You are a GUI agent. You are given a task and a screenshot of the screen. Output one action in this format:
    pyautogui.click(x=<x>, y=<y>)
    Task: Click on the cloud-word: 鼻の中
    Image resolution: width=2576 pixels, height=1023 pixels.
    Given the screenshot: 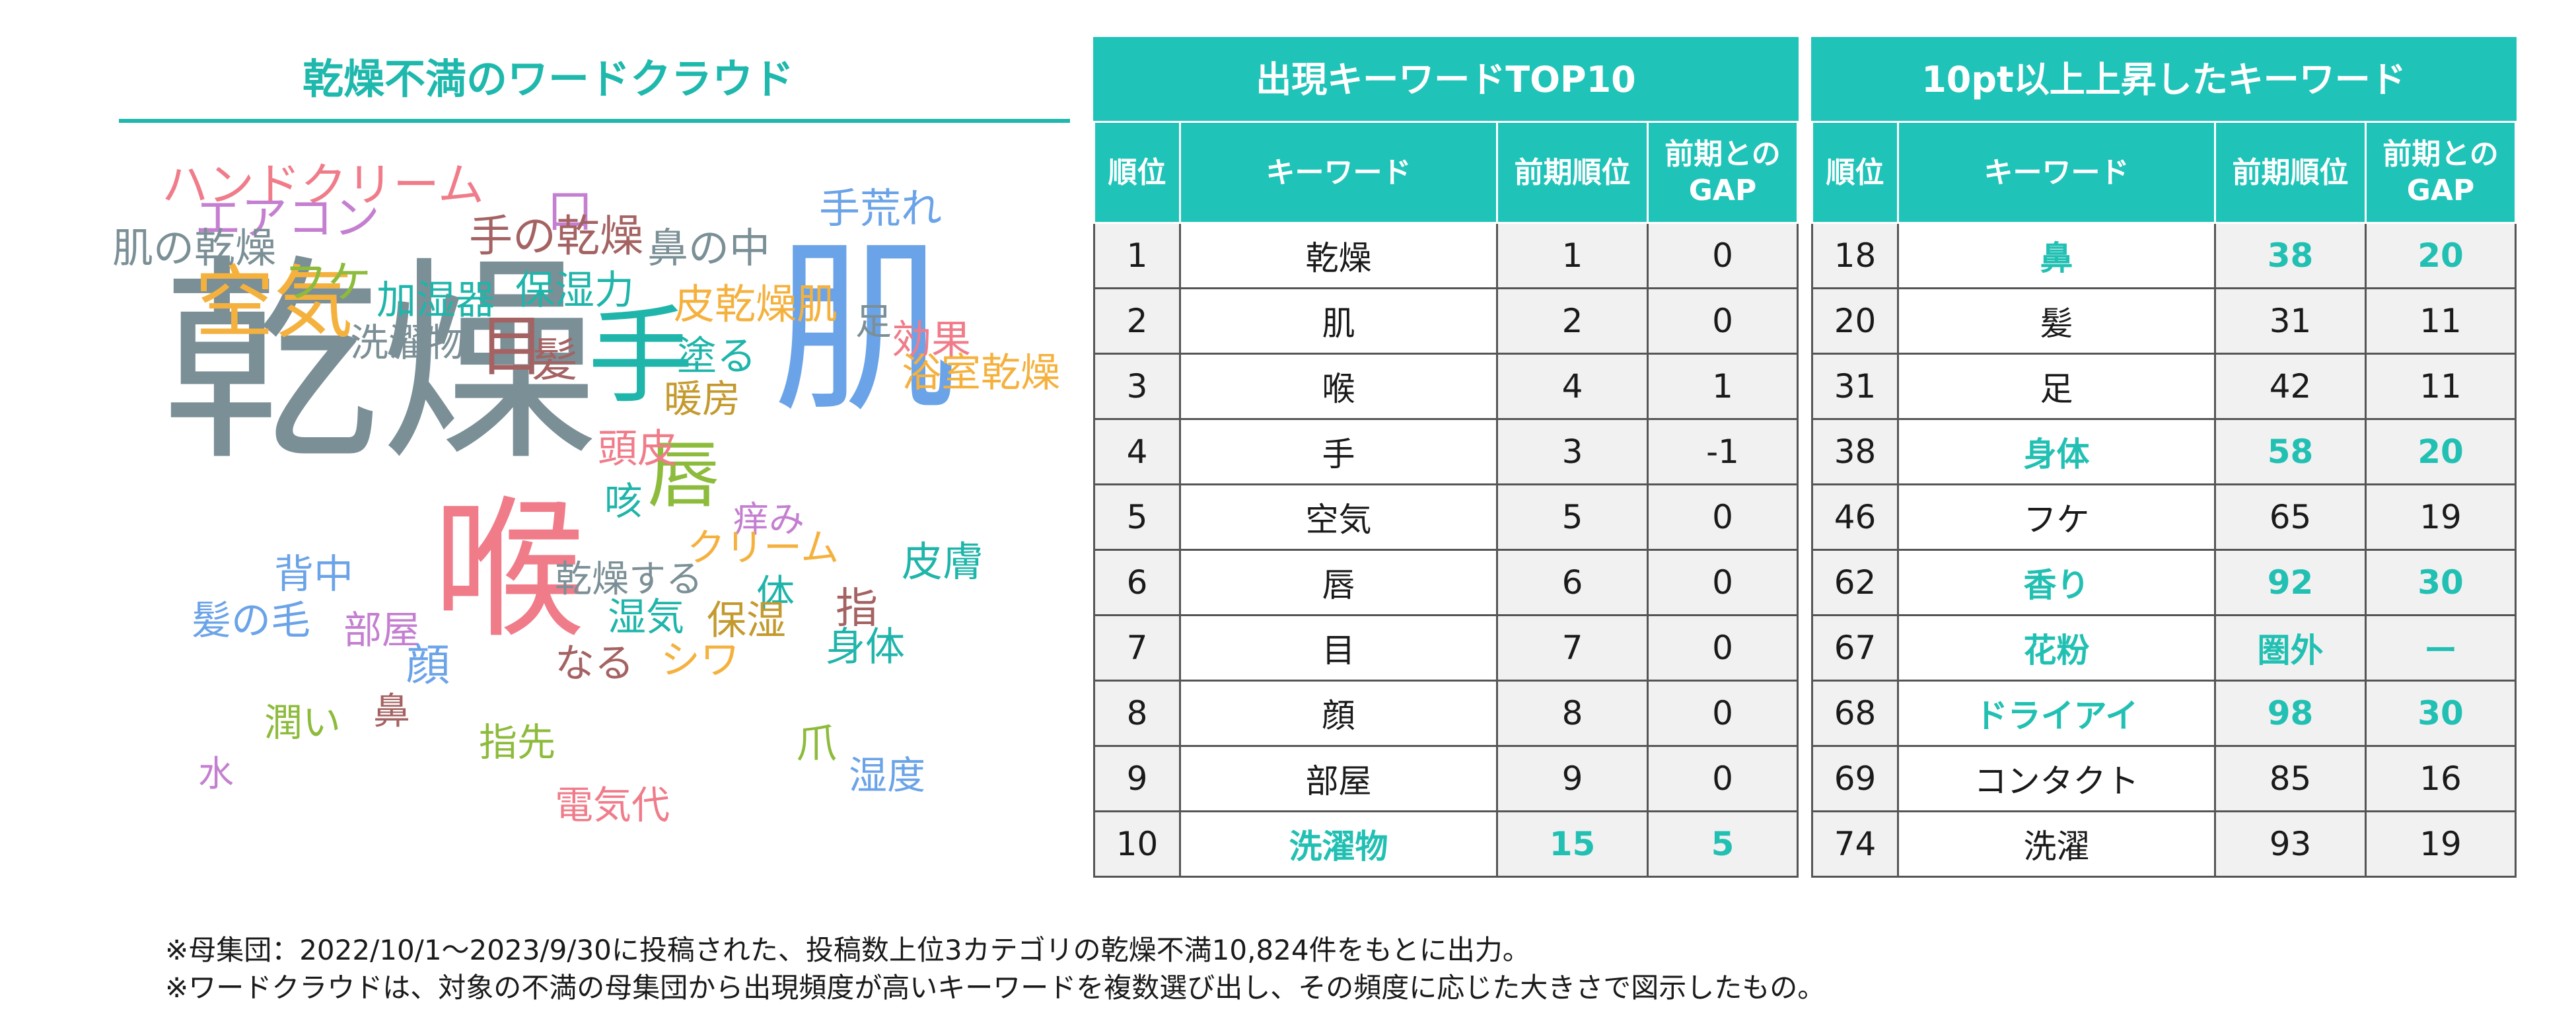 What is the action you would take?
    pyautogui.click(x=709, y=248)
    